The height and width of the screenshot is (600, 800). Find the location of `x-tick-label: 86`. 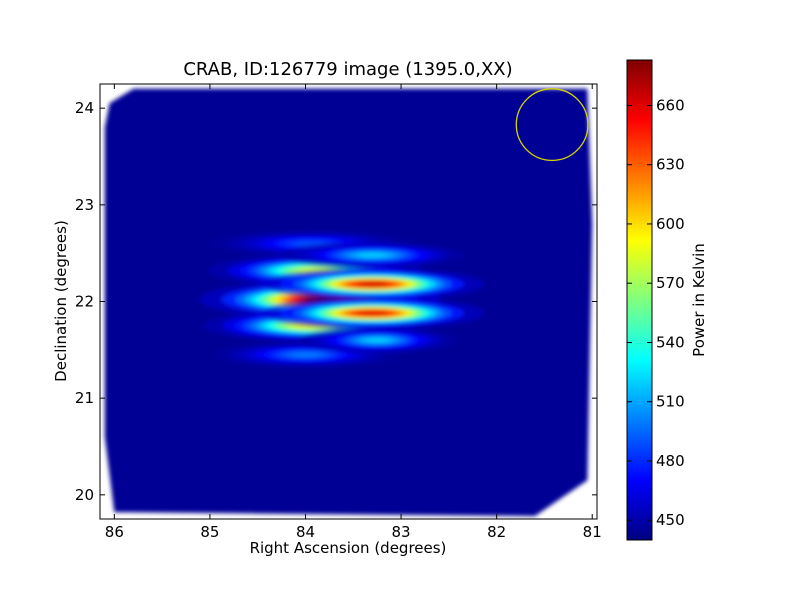

x-tick-label: 86 is located at coordinates (114, 532).